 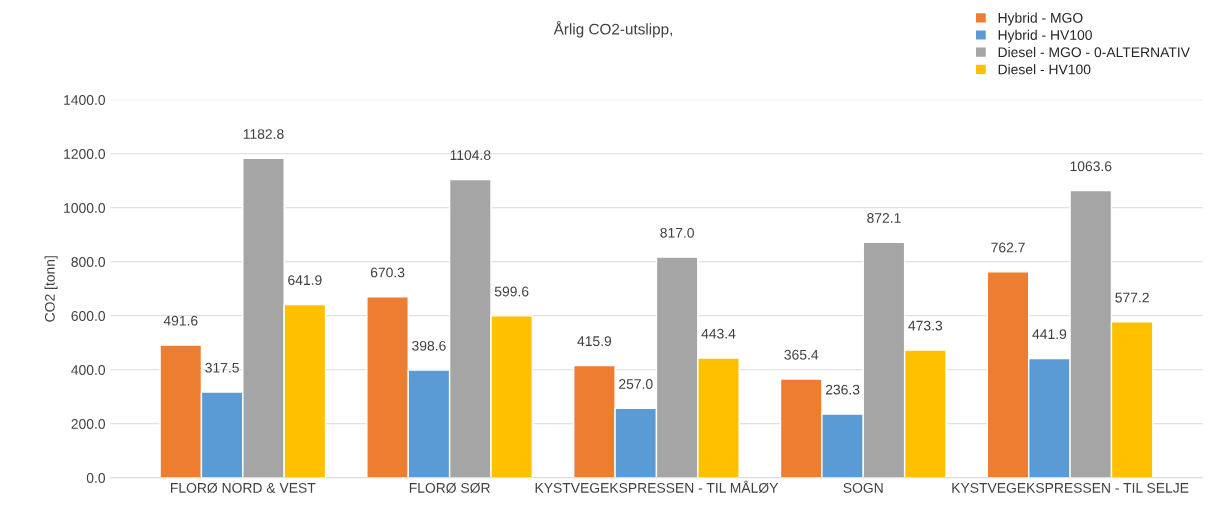 I want to click on y-tick-label: 1000.0, so click(x=85, y=208).